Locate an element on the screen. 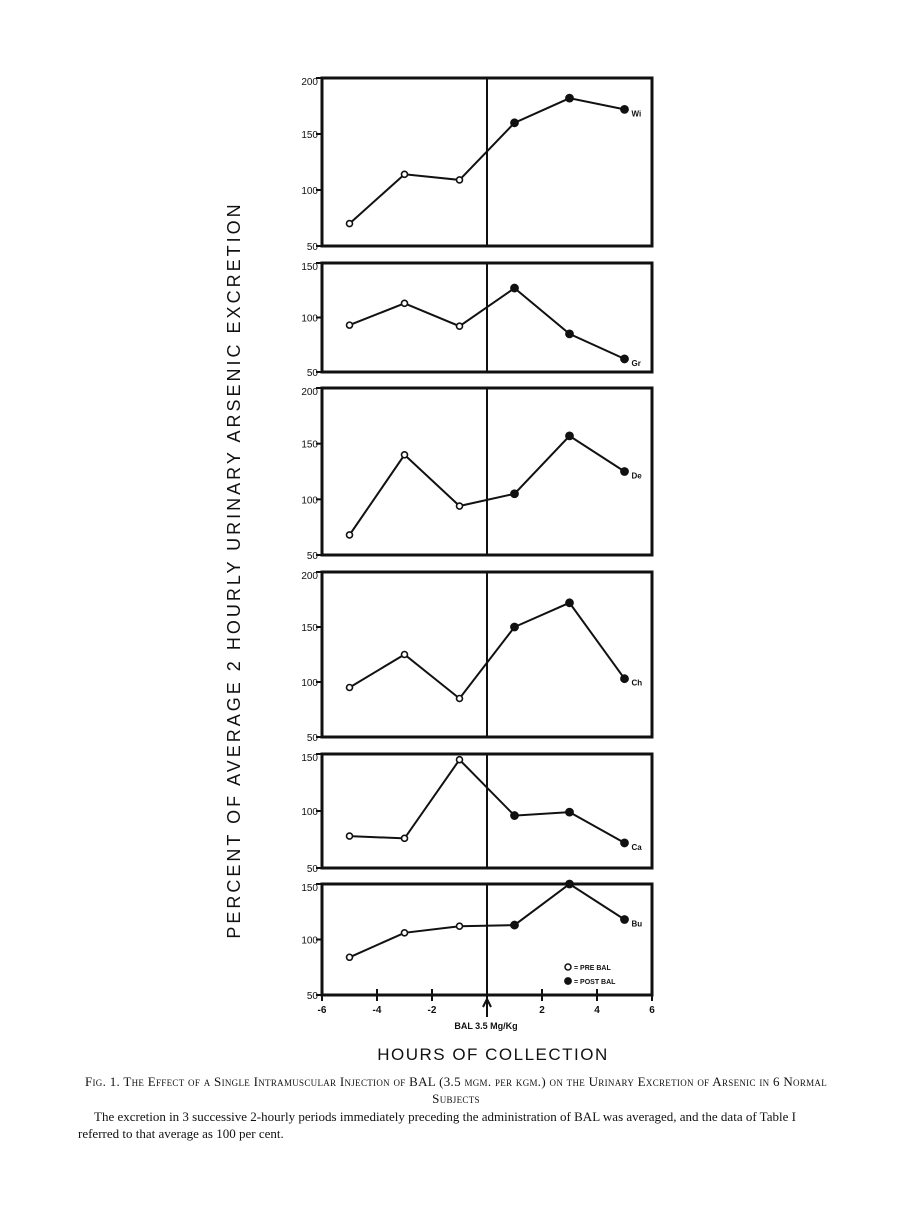  x-tick-label: -4 is located at coordinates (377, 1010).